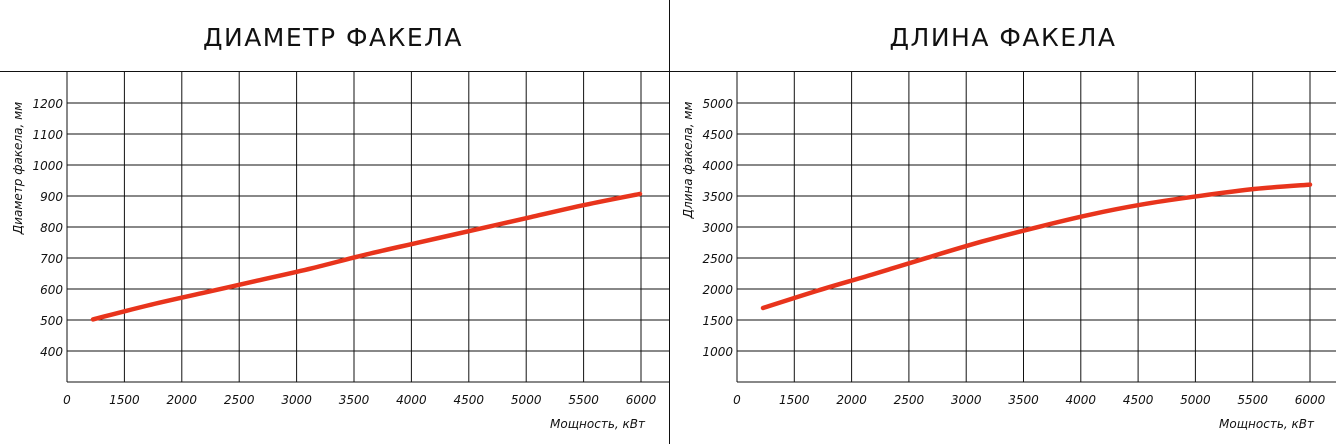 Image resolution: width=1336 pixels, height=444 pixels. What do you see at coordinates (18, 168) in the screenshot?
I see `y-axis-label: Диаметр факела, мм` at bounding box center [18, 168].